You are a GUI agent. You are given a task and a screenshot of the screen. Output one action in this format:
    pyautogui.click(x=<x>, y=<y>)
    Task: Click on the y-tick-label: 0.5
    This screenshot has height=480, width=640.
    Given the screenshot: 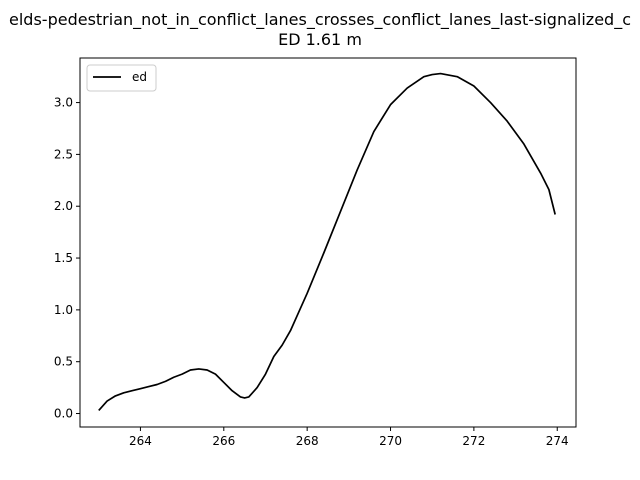 What is the action you would take?
    pyautogui.click(x=63, y=362)
    